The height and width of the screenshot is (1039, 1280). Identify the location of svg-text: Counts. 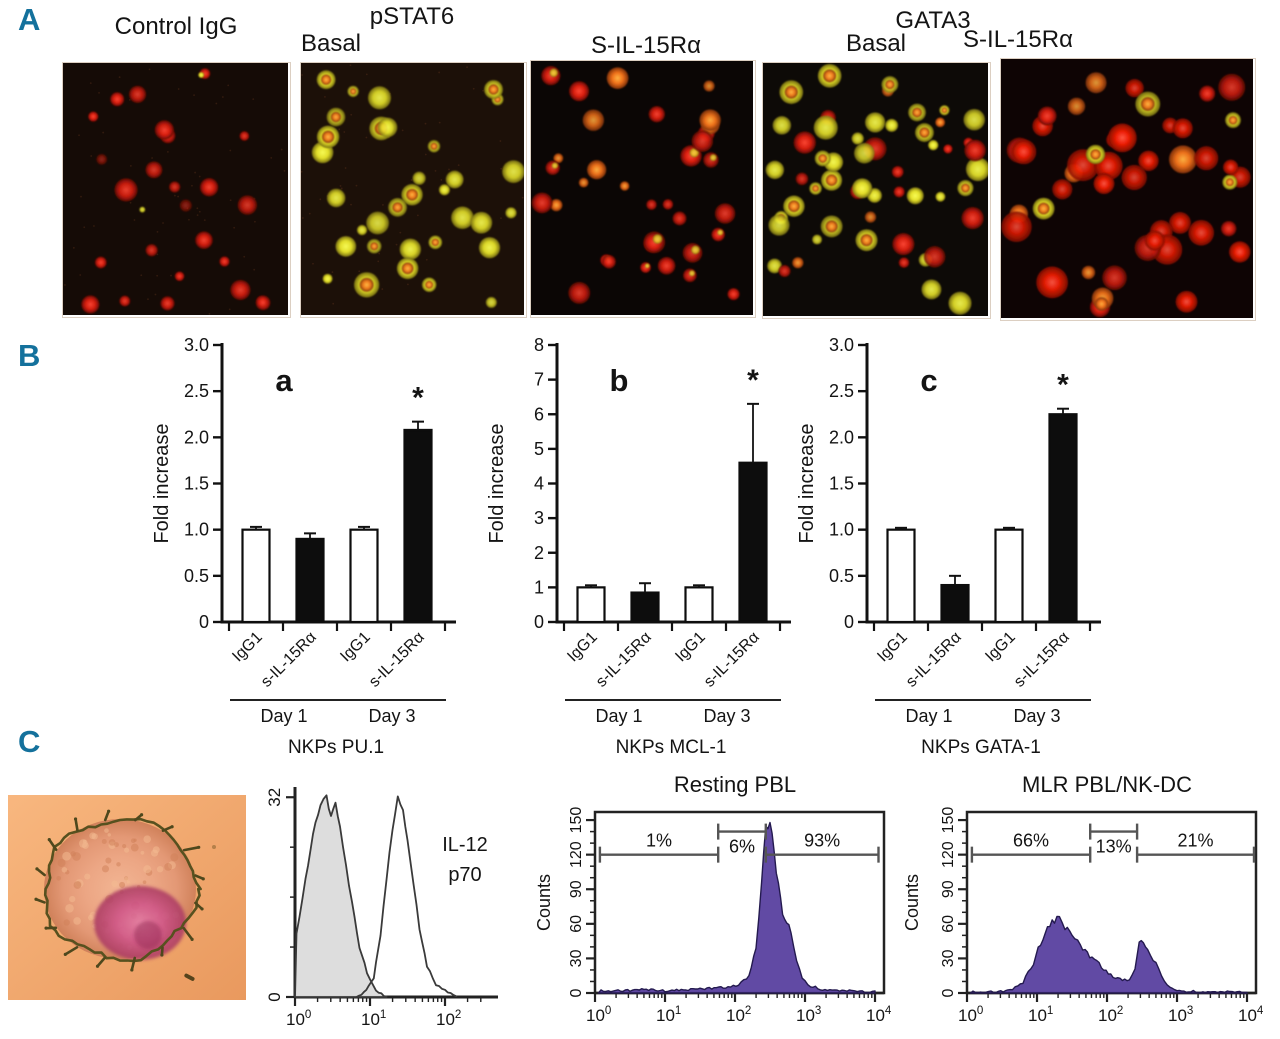
(544, 902).